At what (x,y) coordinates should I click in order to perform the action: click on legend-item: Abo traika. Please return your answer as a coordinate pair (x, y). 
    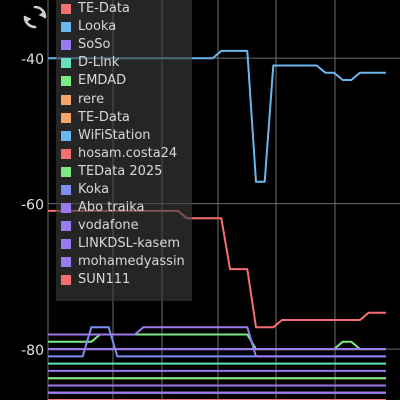
    Looking at the image, I should click on (124, 208).